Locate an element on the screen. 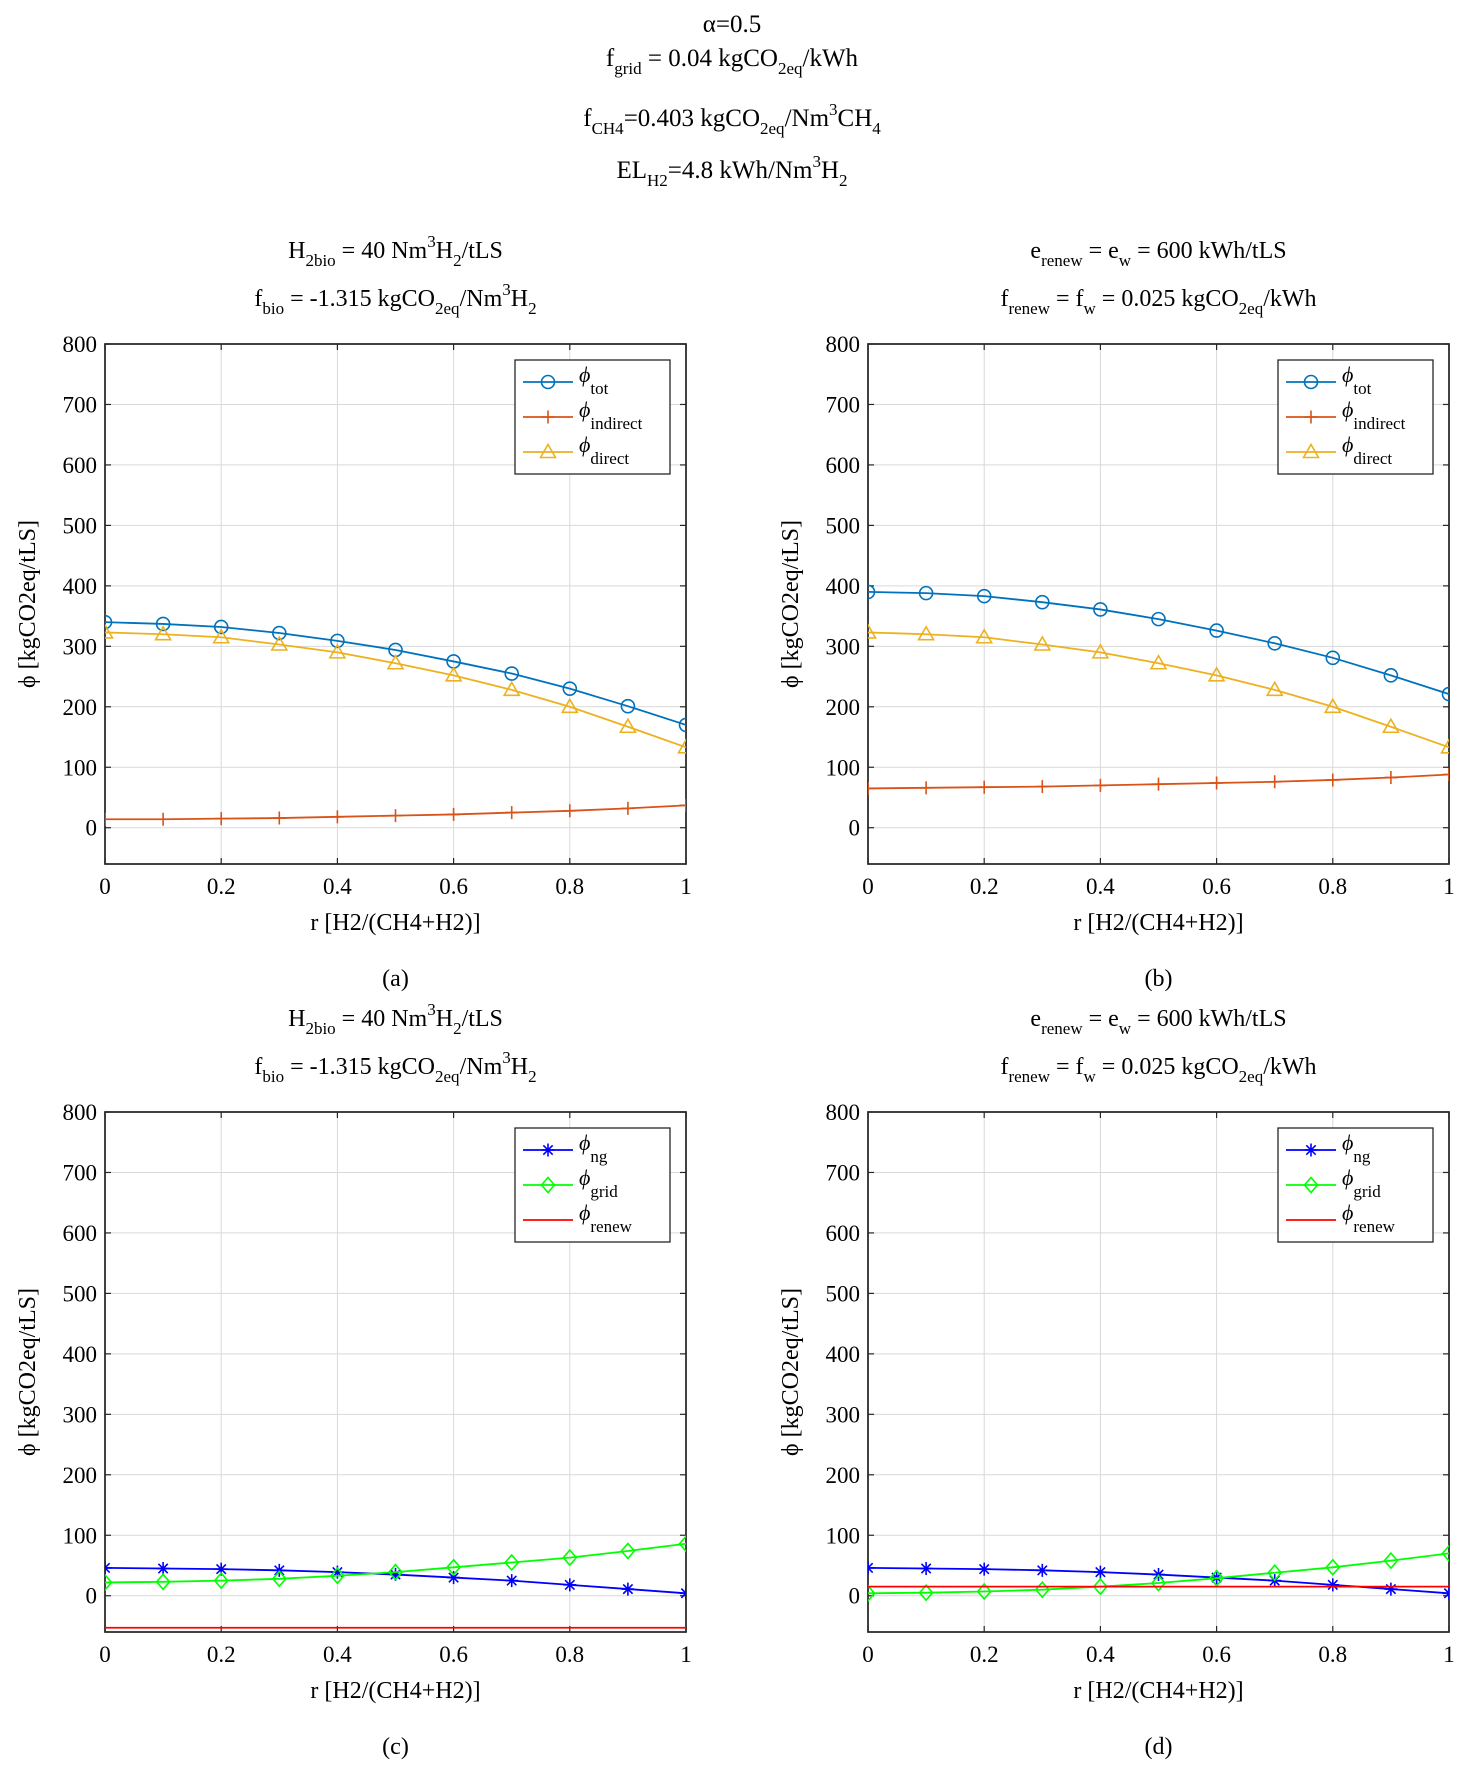  legend-entry: ϕindirect is located at coordinates (611, 415).